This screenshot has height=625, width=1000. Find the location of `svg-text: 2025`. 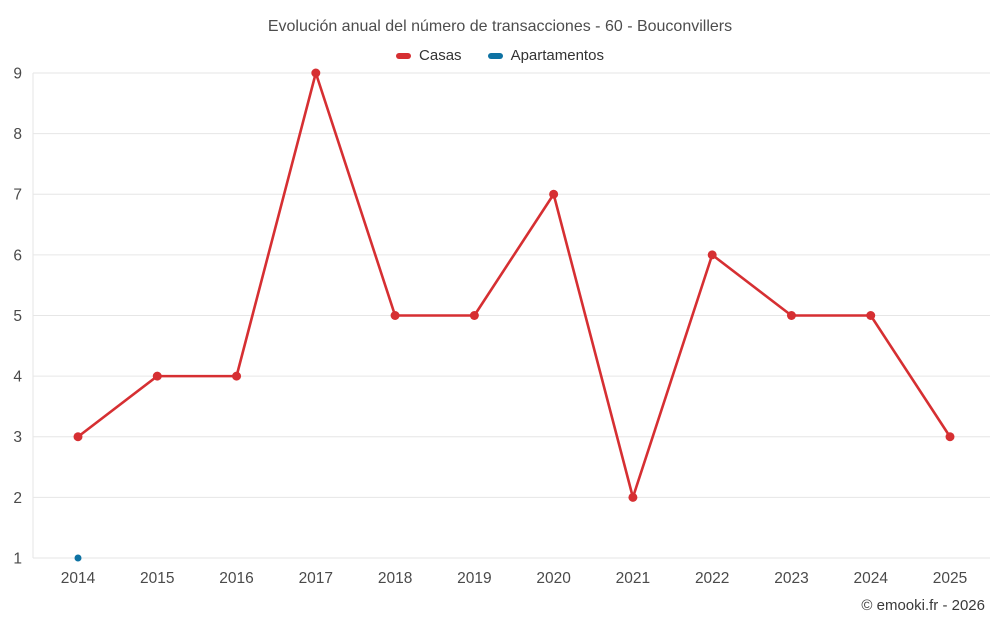

svg-text: 2025 is located at coordinates (950, 578).